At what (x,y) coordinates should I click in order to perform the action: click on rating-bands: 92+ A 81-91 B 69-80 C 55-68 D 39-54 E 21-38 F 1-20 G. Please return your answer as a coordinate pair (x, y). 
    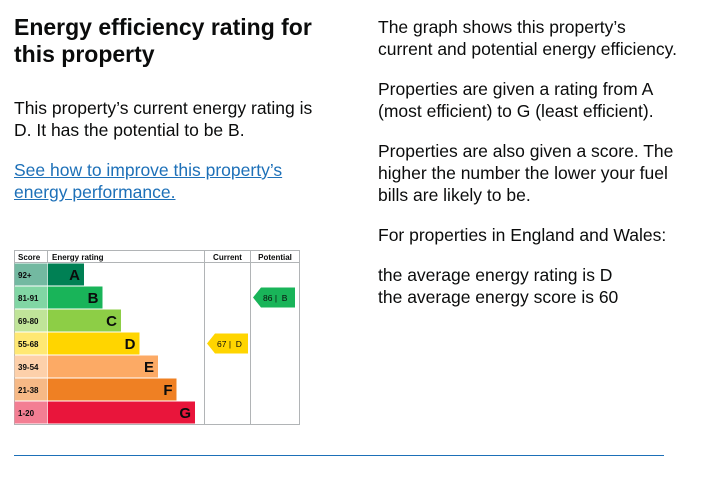
    Looking at the image, I should click on (104, 343).